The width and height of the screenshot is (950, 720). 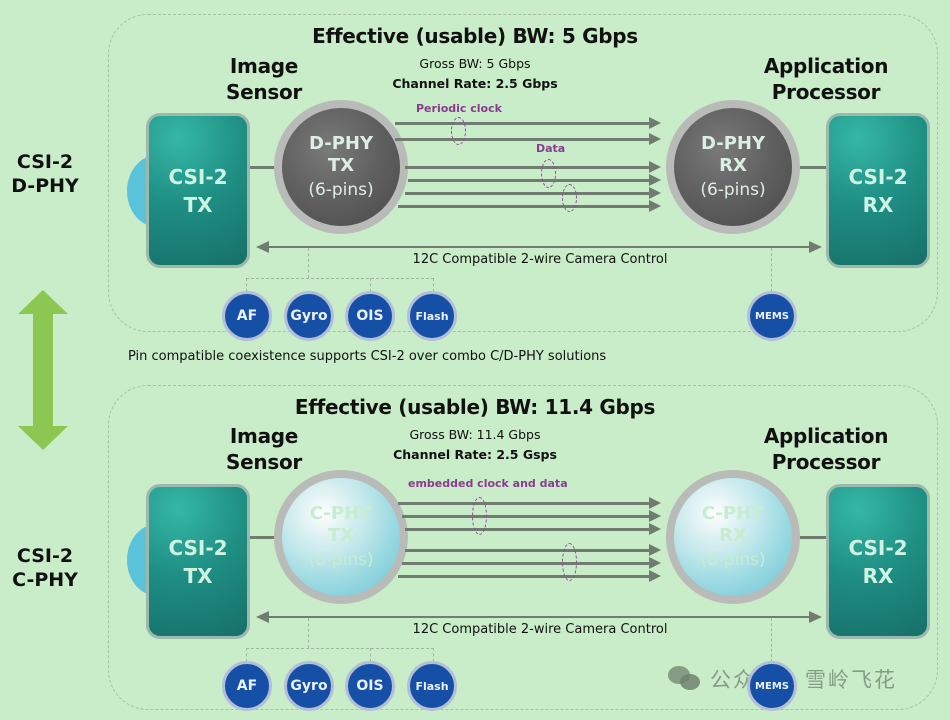 I want to click on cphy-tx-circle: C-PHY TX (6-pins), so click(x=341, y=537).